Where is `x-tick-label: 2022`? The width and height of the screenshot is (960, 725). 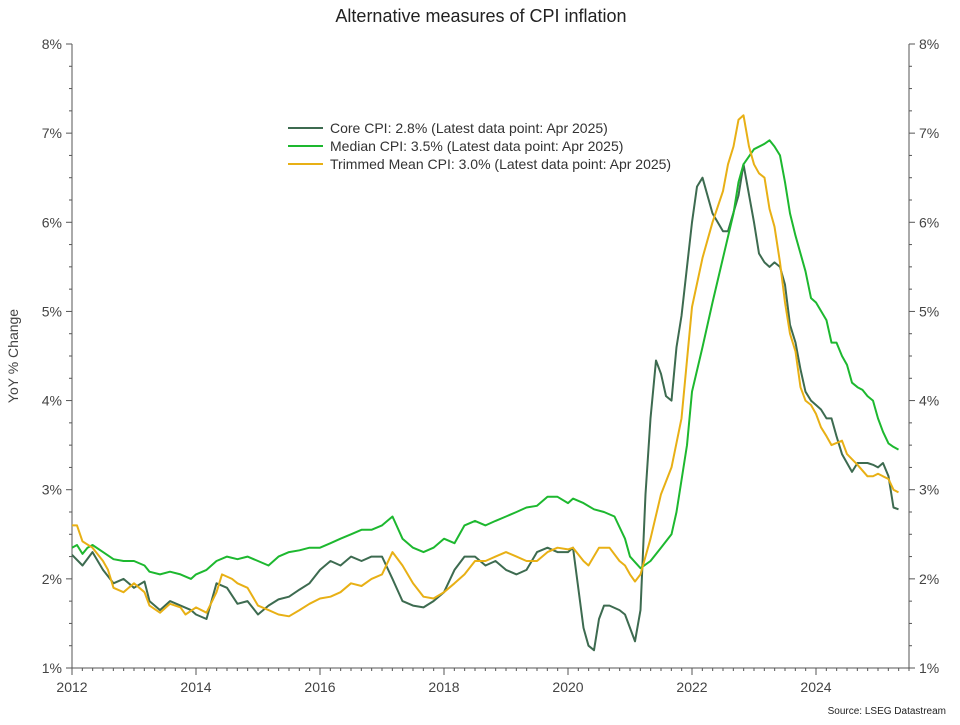
x-tick-label: 2022 is located at coordinates (691, 687).